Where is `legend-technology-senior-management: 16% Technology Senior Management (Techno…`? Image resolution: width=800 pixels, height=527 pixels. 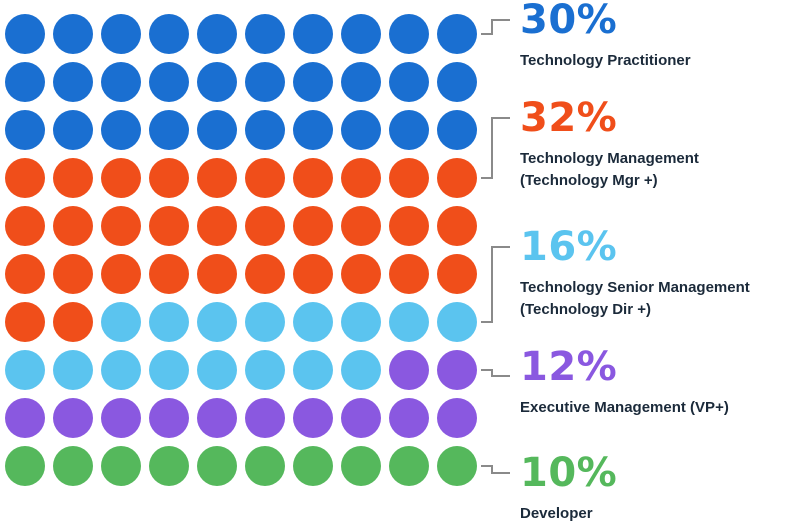
legend-technology-senior-management: 16% Technology Senior Management (Techno… is located at coordinates (660, 274).